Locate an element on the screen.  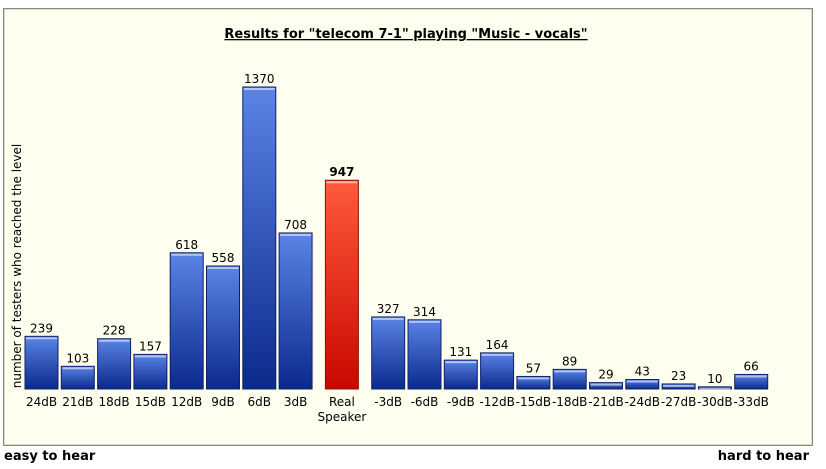
bar-21db is located at coordinates (77, 377).